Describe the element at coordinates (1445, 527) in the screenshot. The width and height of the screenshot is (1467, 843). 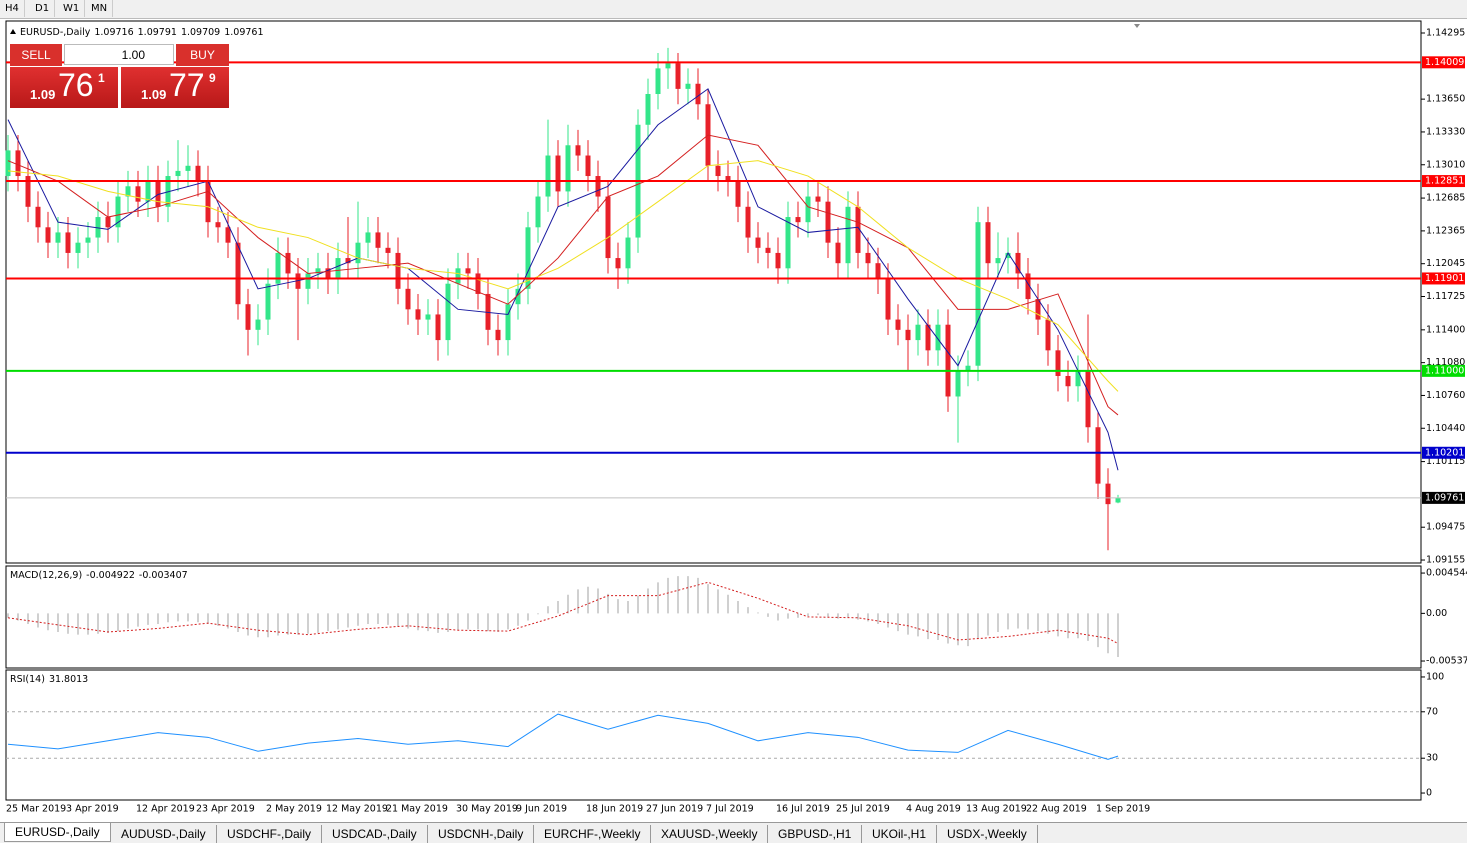
I see `y-tick-label: 1.09475` at that location.